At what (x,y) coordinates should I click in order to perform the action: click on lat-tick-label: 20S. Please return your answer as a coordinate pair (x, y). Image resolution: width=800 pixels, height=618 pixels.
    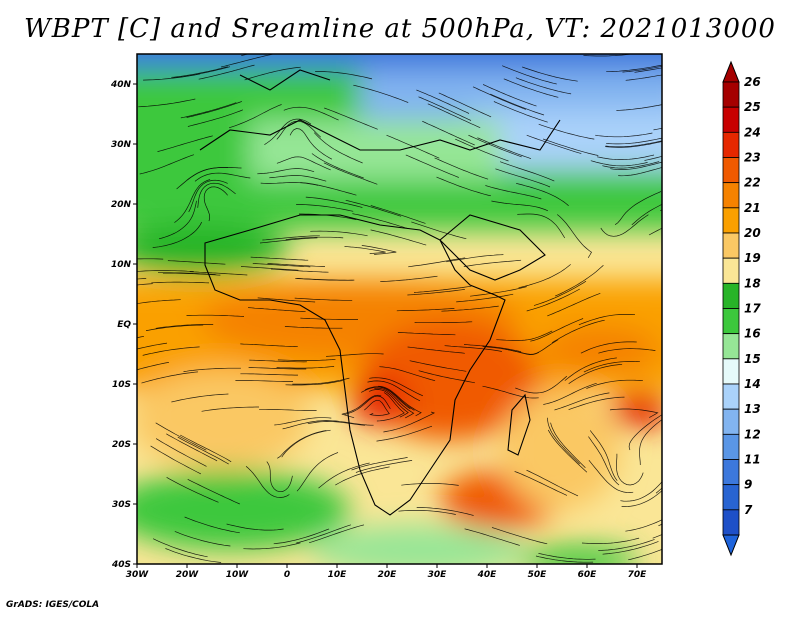
    Looking at the image, I should click on (121, 445).